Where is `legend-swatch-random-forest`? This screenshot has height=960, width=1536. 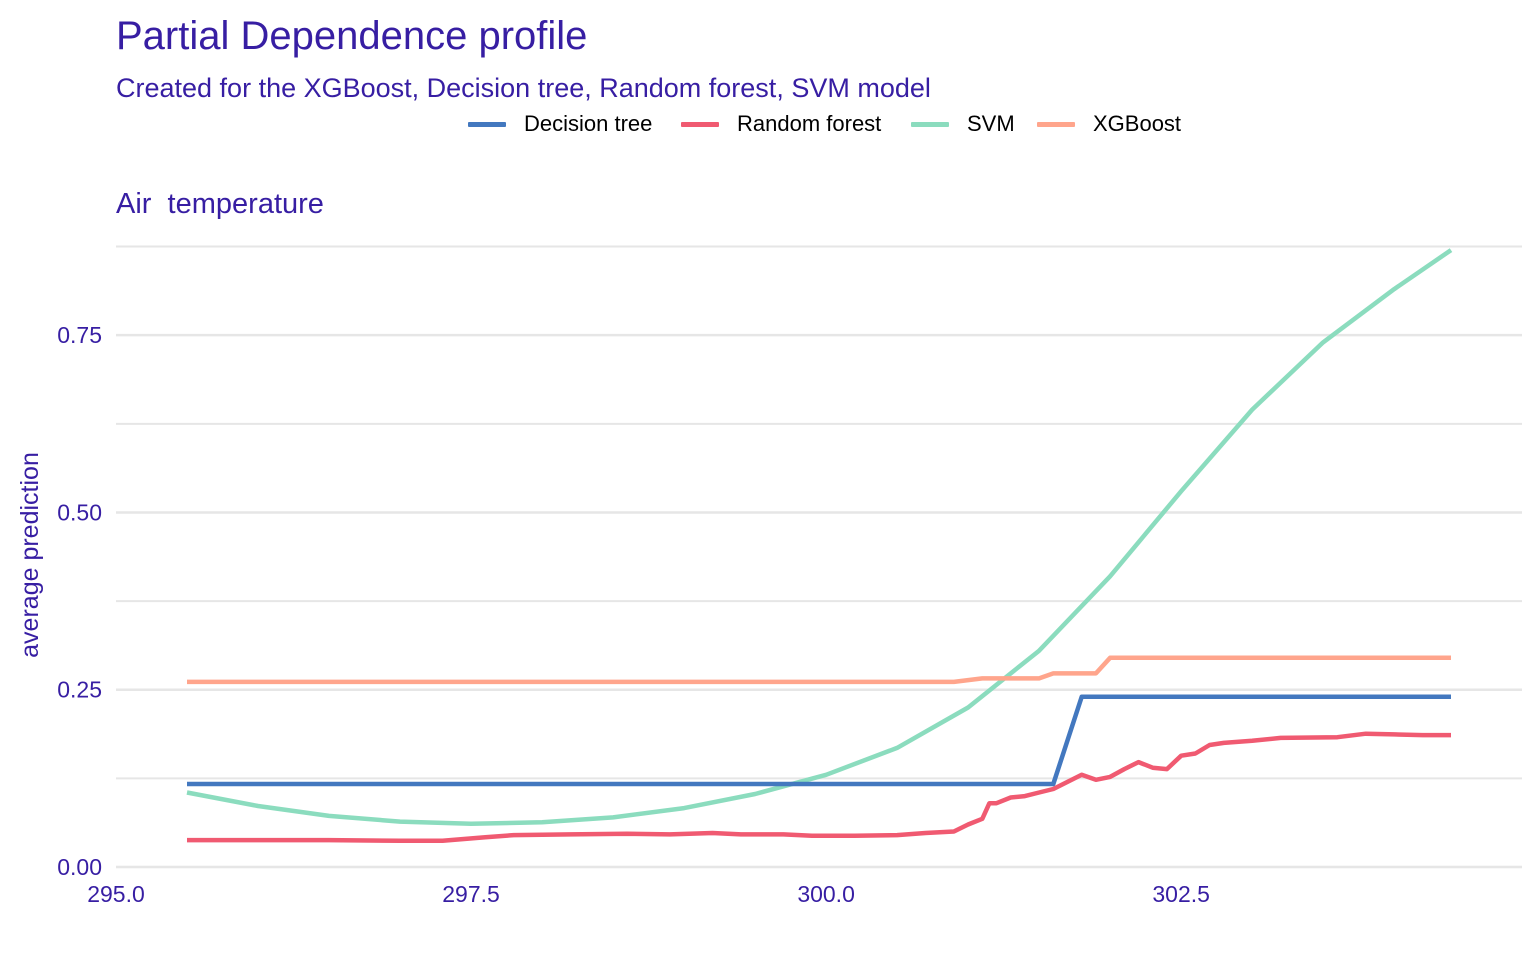
legend-swatch-random-forest is located at coordinates (700, 124).